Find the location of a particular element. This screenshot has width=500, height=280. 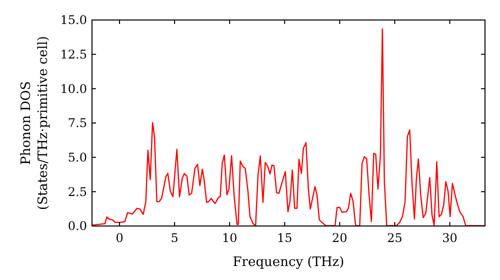

y-tick-label: 15.0 is located at coordinates (73, 20).